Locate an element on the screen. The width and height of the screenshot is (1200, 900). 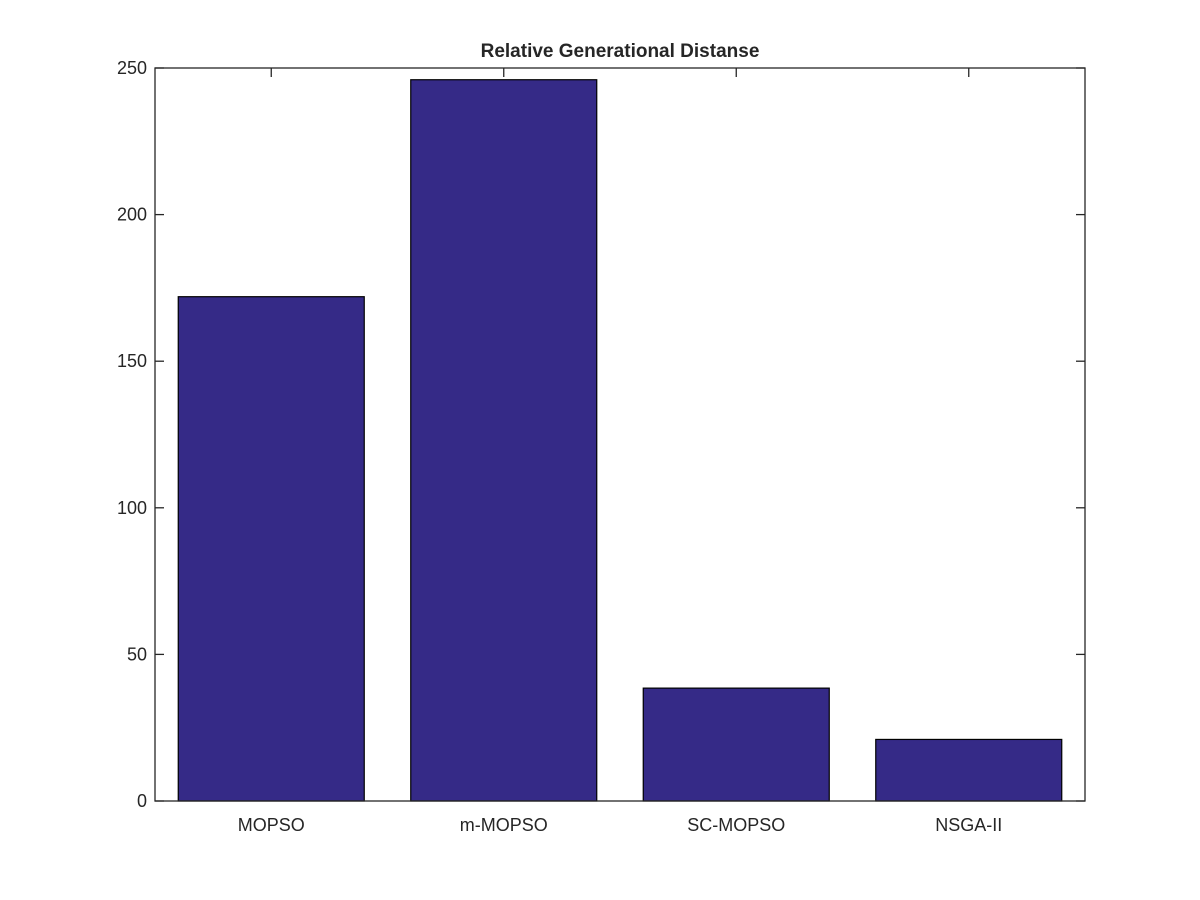
y-tick-label: 200 is located at coordinates (132, 215).